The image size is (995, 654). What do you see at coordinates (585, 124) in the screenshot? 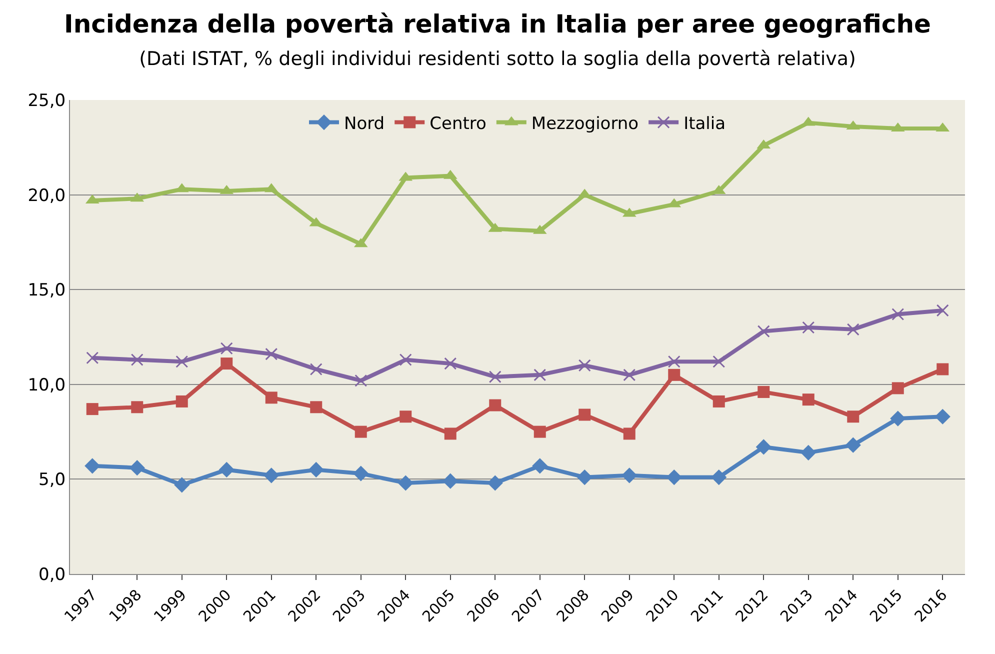
I see `legend-label: Mezzogiorno` at bounding box center [585, 124].